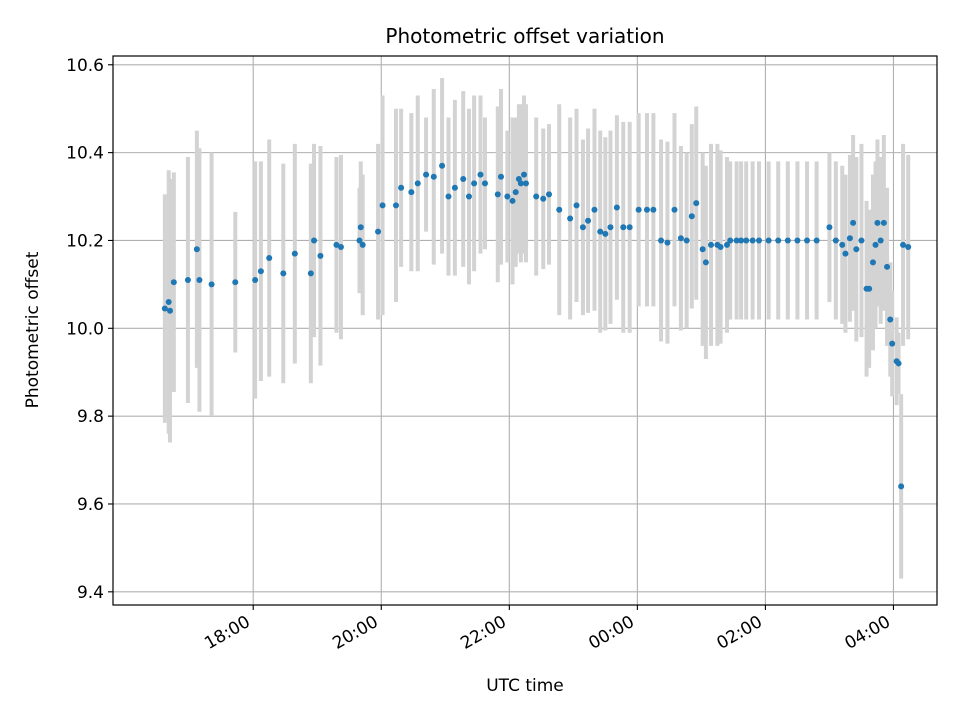 Image resolution: width=960 pixels, height=720 pixels. Describe the element at coordinates (85, 154) in the screenshot. I see `y-tick-label: 10.4` at that location.